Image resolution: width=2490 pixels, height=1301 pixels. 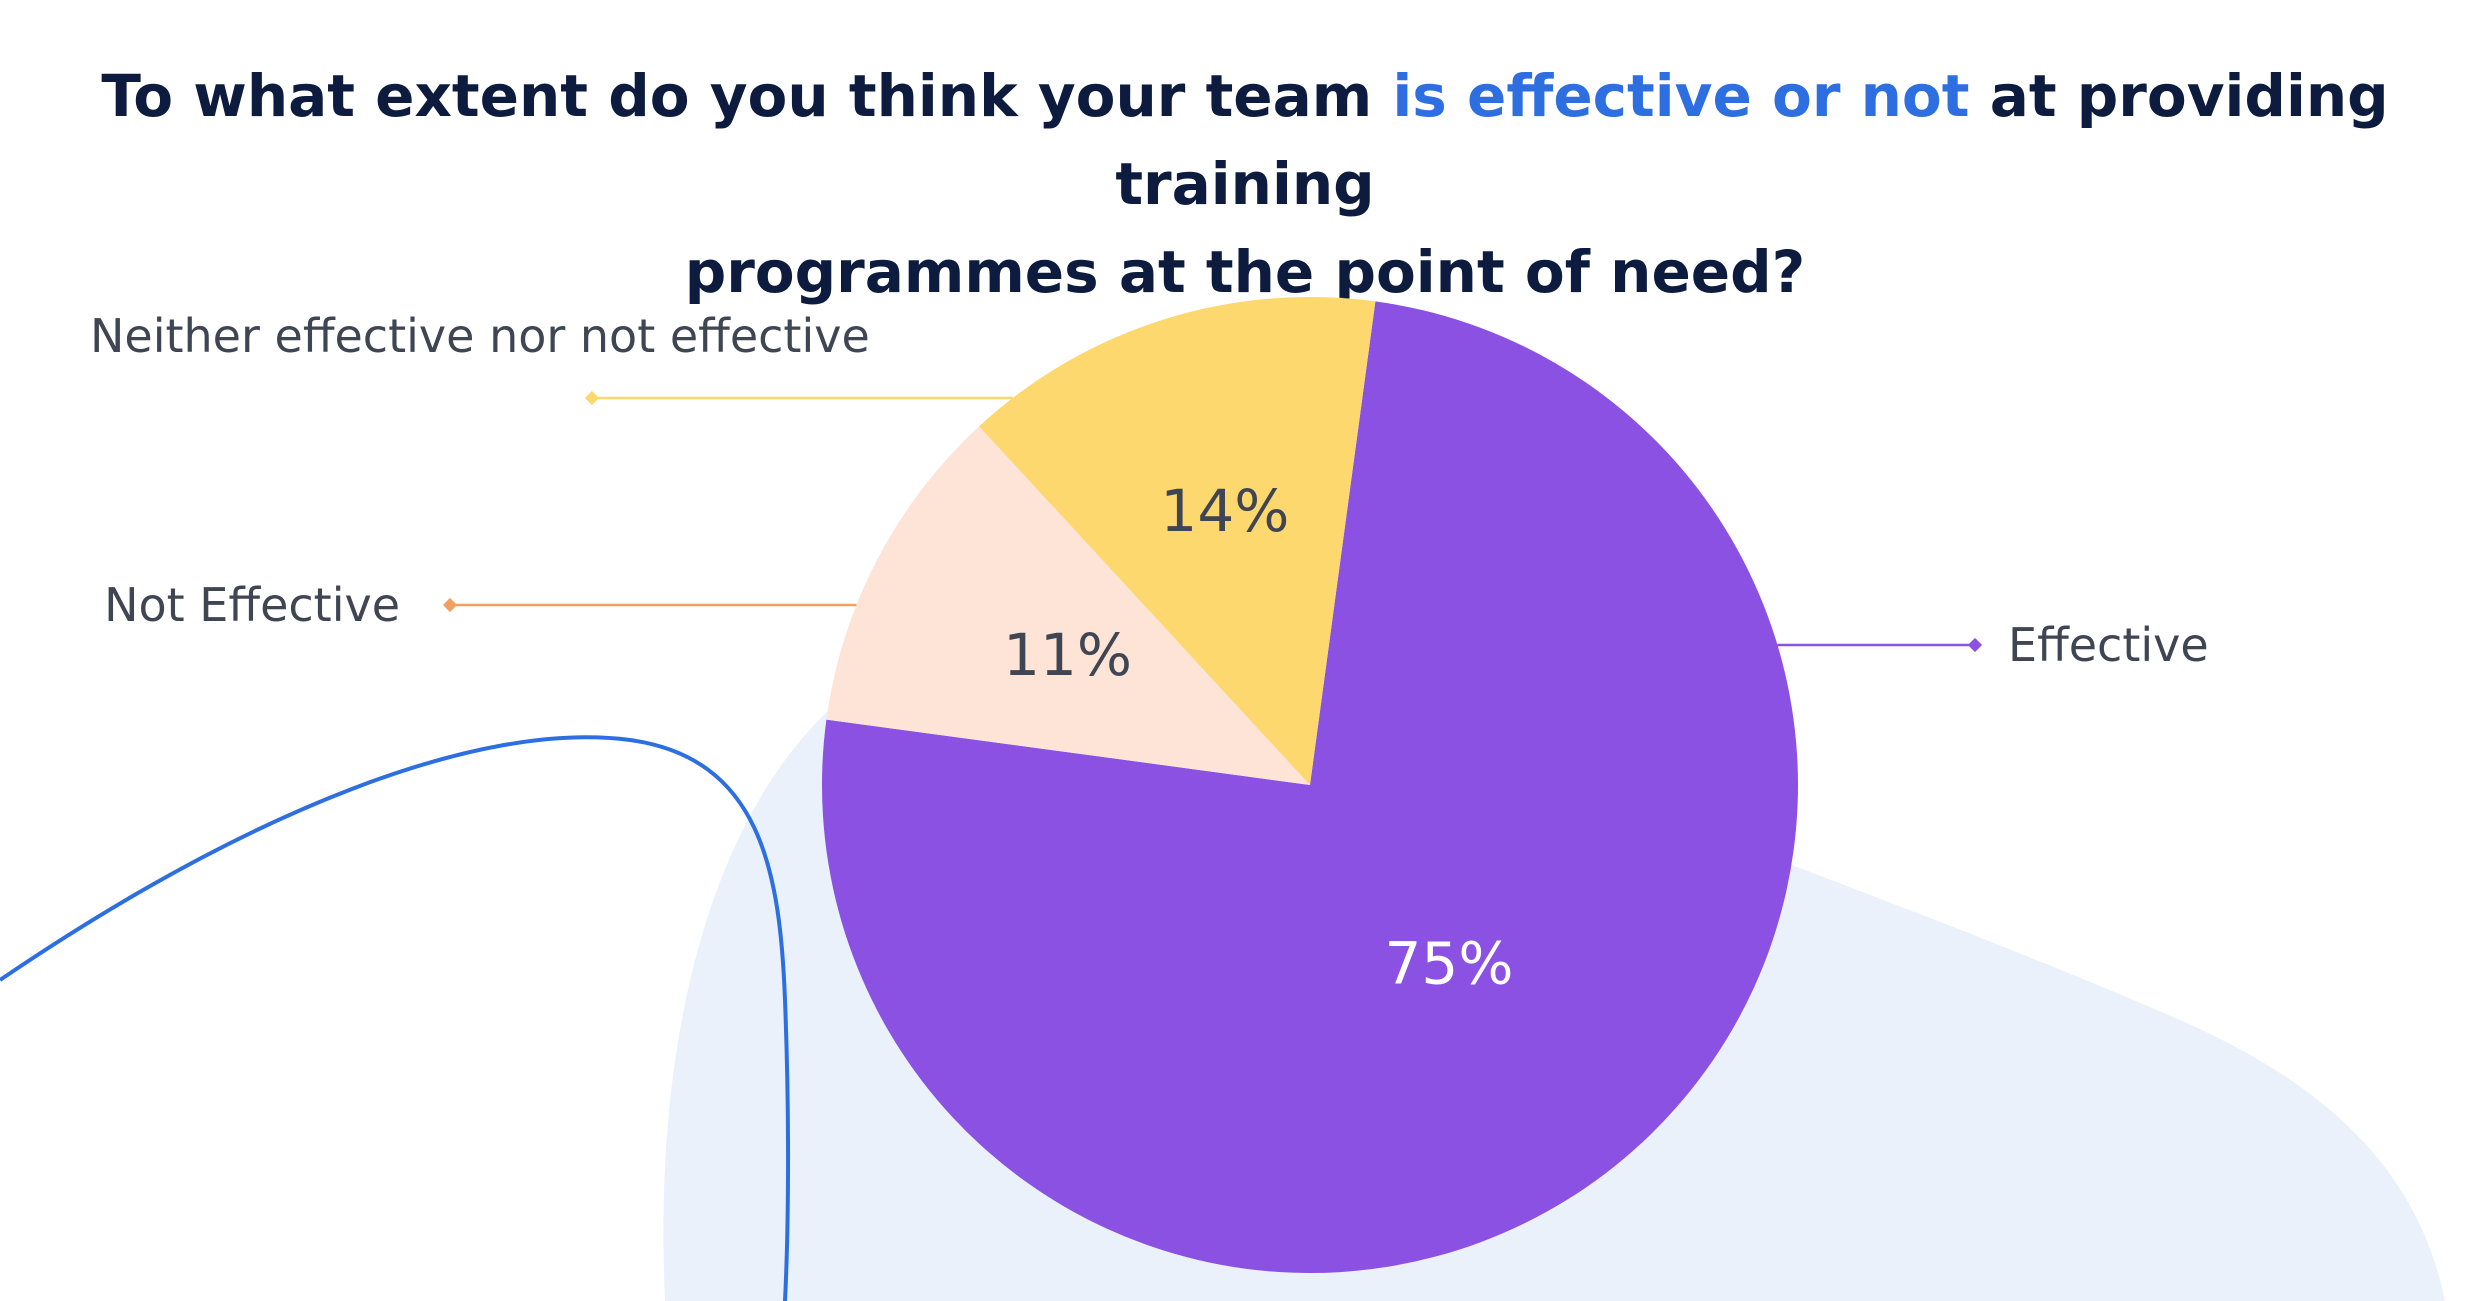 What do you see at coordinates (592, 398) in the screenshot?
I see `leader-marker-neither-effective-nor-not-effective` at bounding box center [592, 398].